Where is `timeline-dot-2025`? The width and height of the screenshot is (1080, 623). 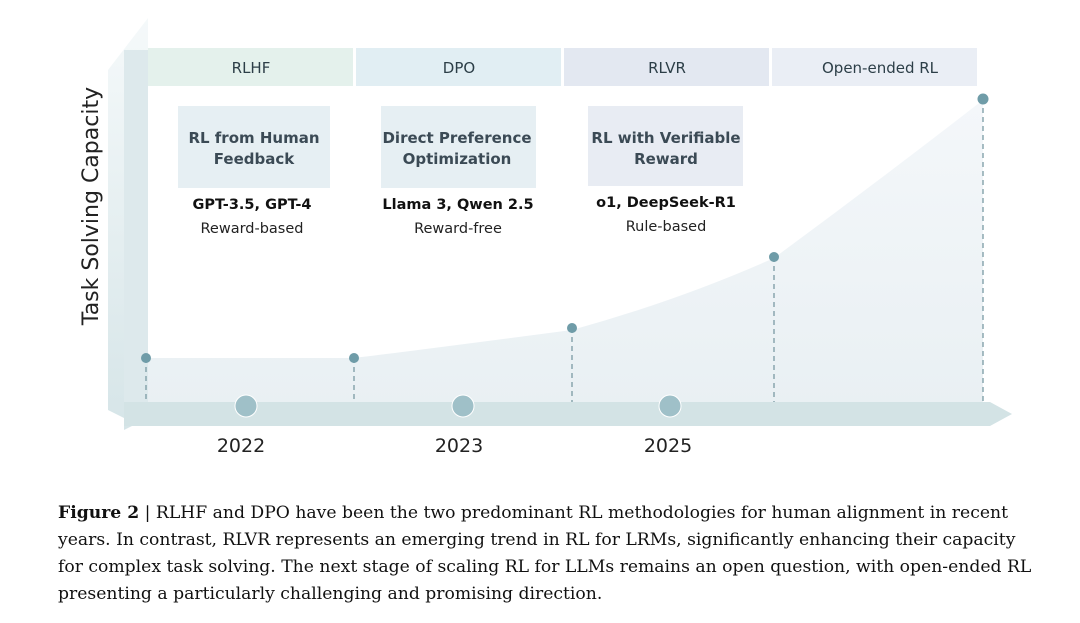
timeline-dot-2025 is located at coordinates (670, 406).